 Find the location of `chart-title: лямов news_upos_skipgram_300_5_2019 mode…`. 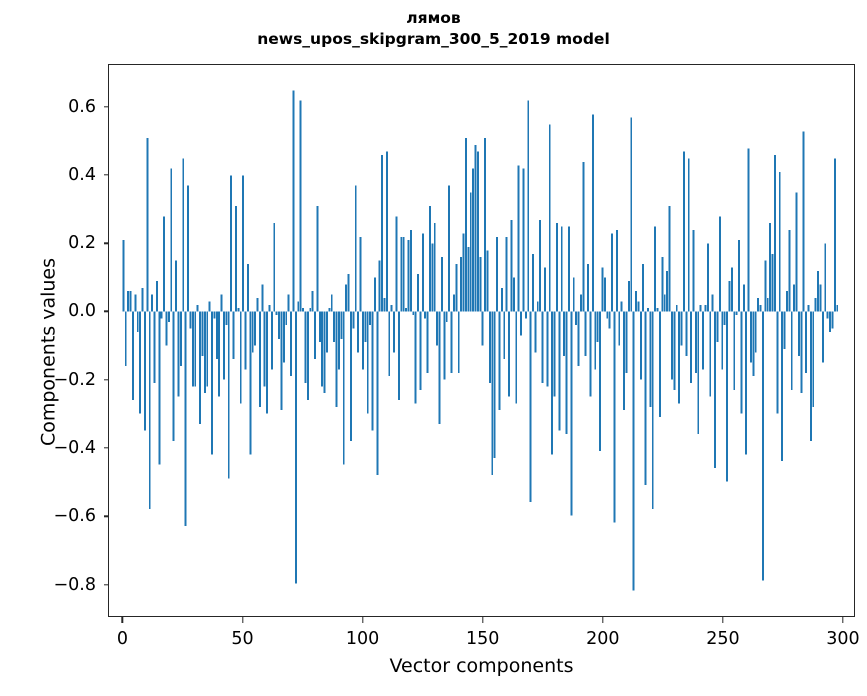

chart-title: лямов news_upos_skipgram_300_5_2019 mode… is located at coordinates (433, 29).